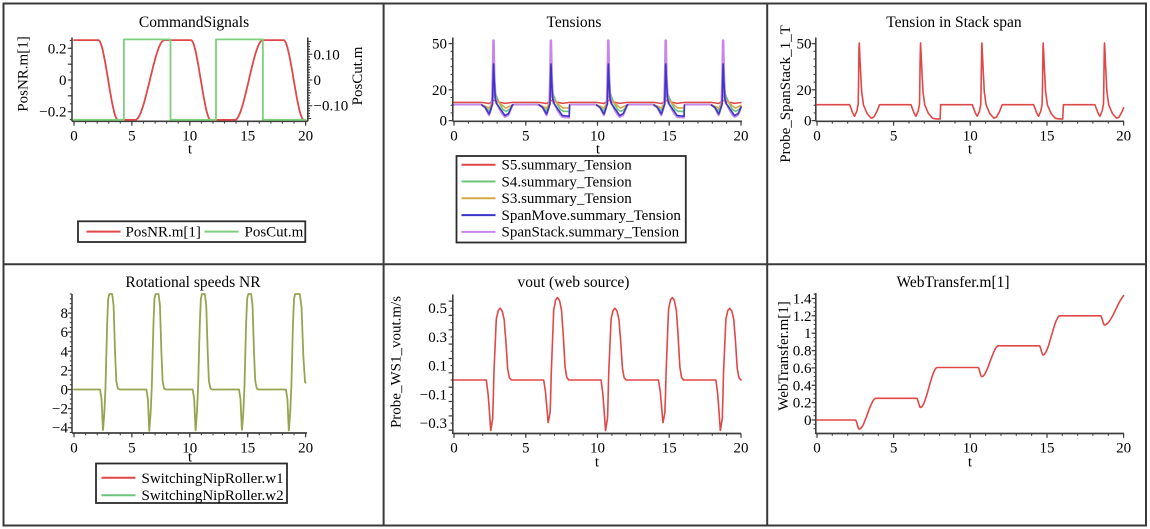 The height and width of the screenshot is (529, 1150). What do you see at coordinates (60, 410) in the screenshot?
I see `svg-text: −2` at bounding box center [60, 410].